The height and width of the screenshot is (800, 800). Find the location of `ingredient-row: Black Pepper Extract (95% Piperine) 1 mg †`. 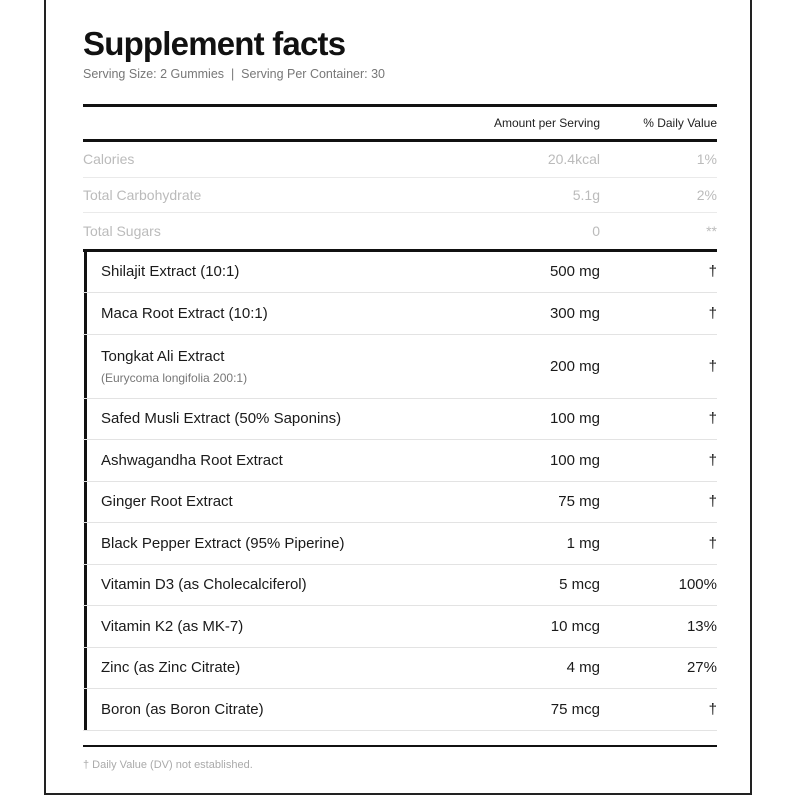

ingredient-row: Black Pepper Extract (95% Piperine) 1 mg † is located at coordinates (400, 544).